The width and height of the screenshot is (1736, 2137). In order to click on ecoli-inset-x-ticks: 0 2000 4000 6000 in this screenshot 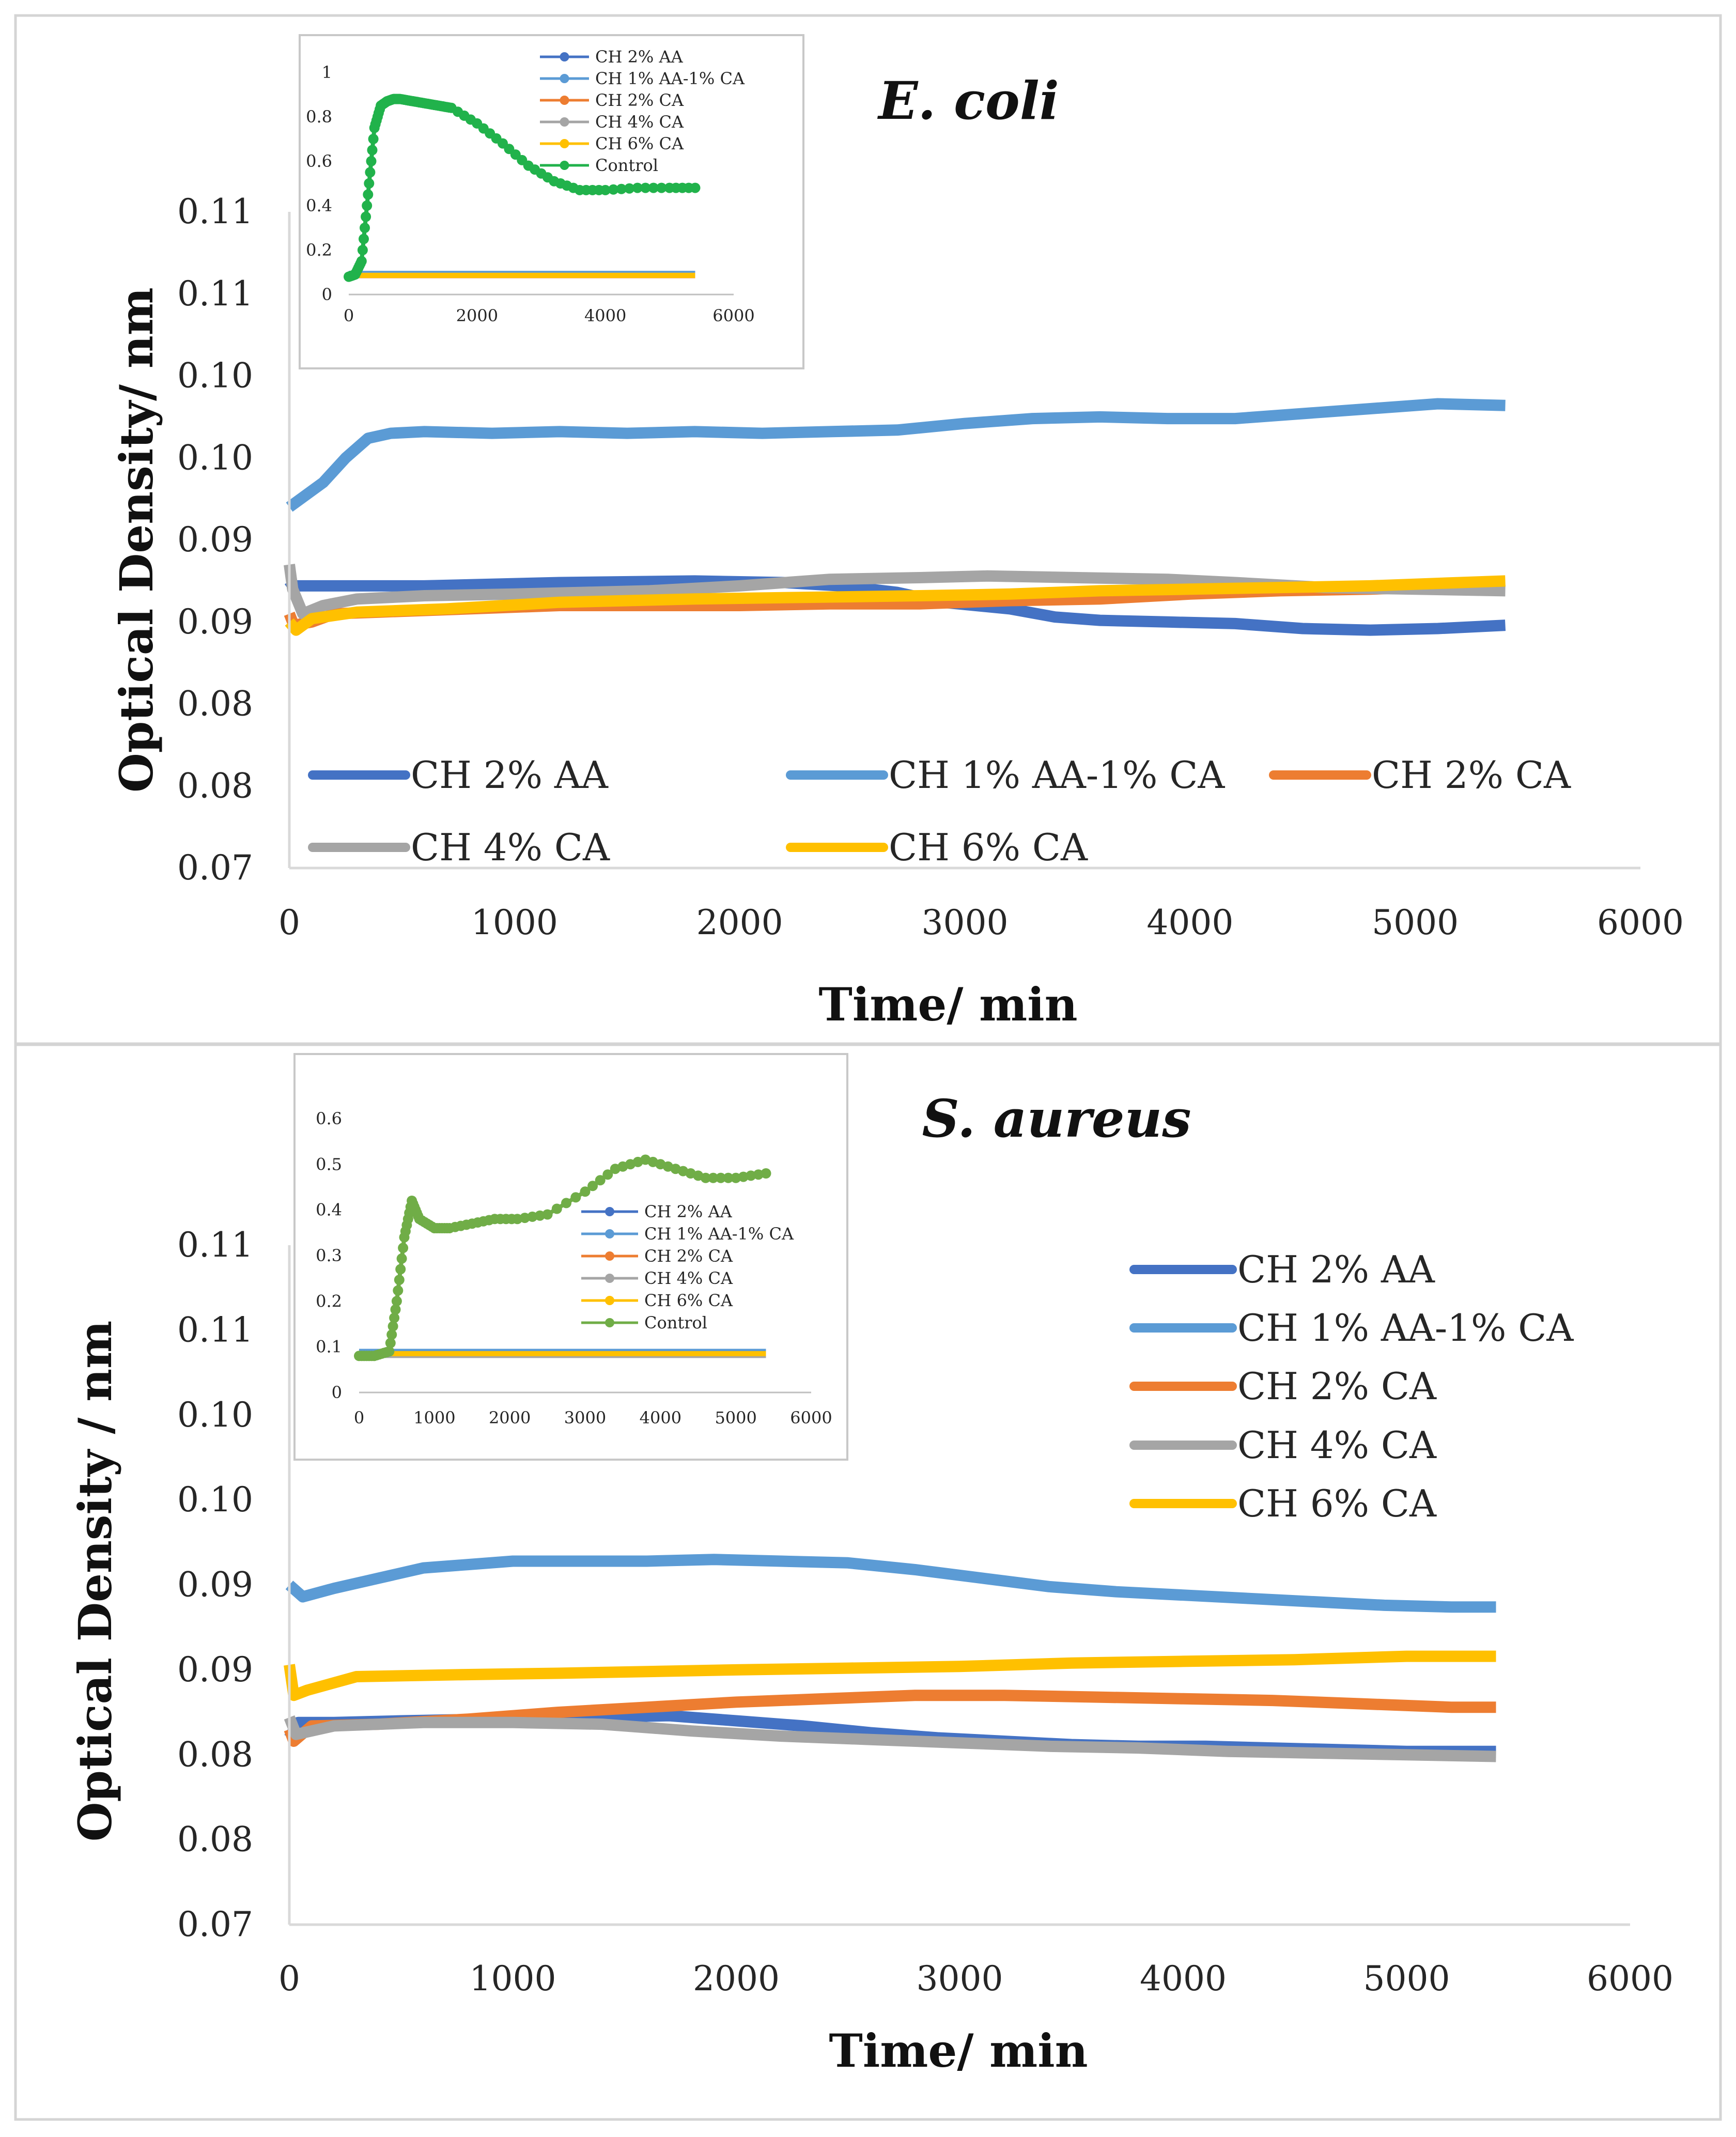, I will do `click(549, 316)`.